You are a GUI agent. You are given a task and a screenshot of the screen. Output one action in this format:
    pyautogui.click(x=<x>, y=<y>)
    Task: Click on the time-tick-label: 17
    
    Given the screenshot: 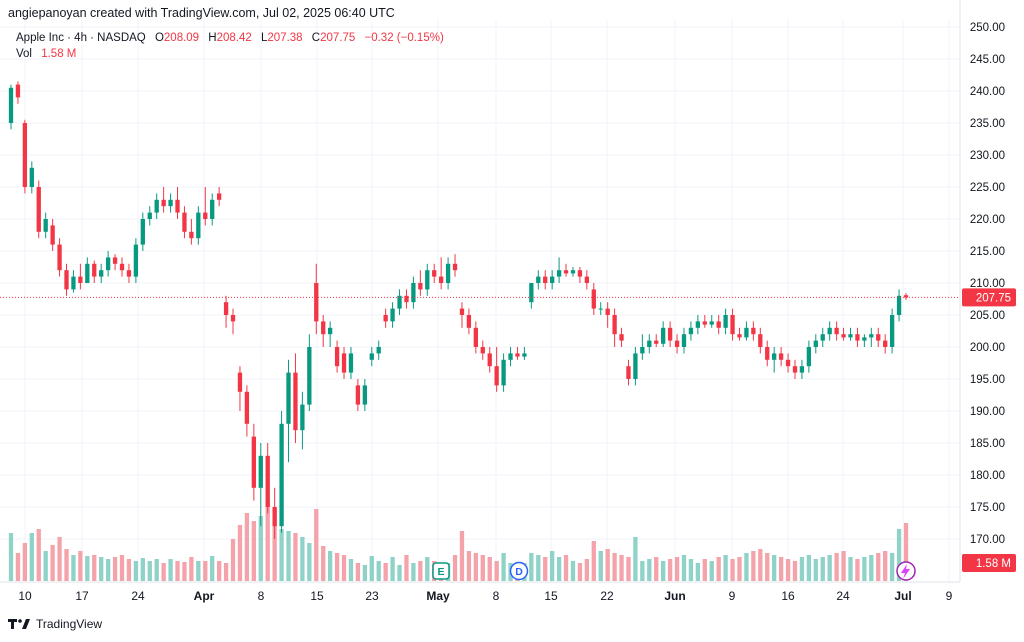 What is the action you would take?
    pyautogui.click(x=82, y=596)
    